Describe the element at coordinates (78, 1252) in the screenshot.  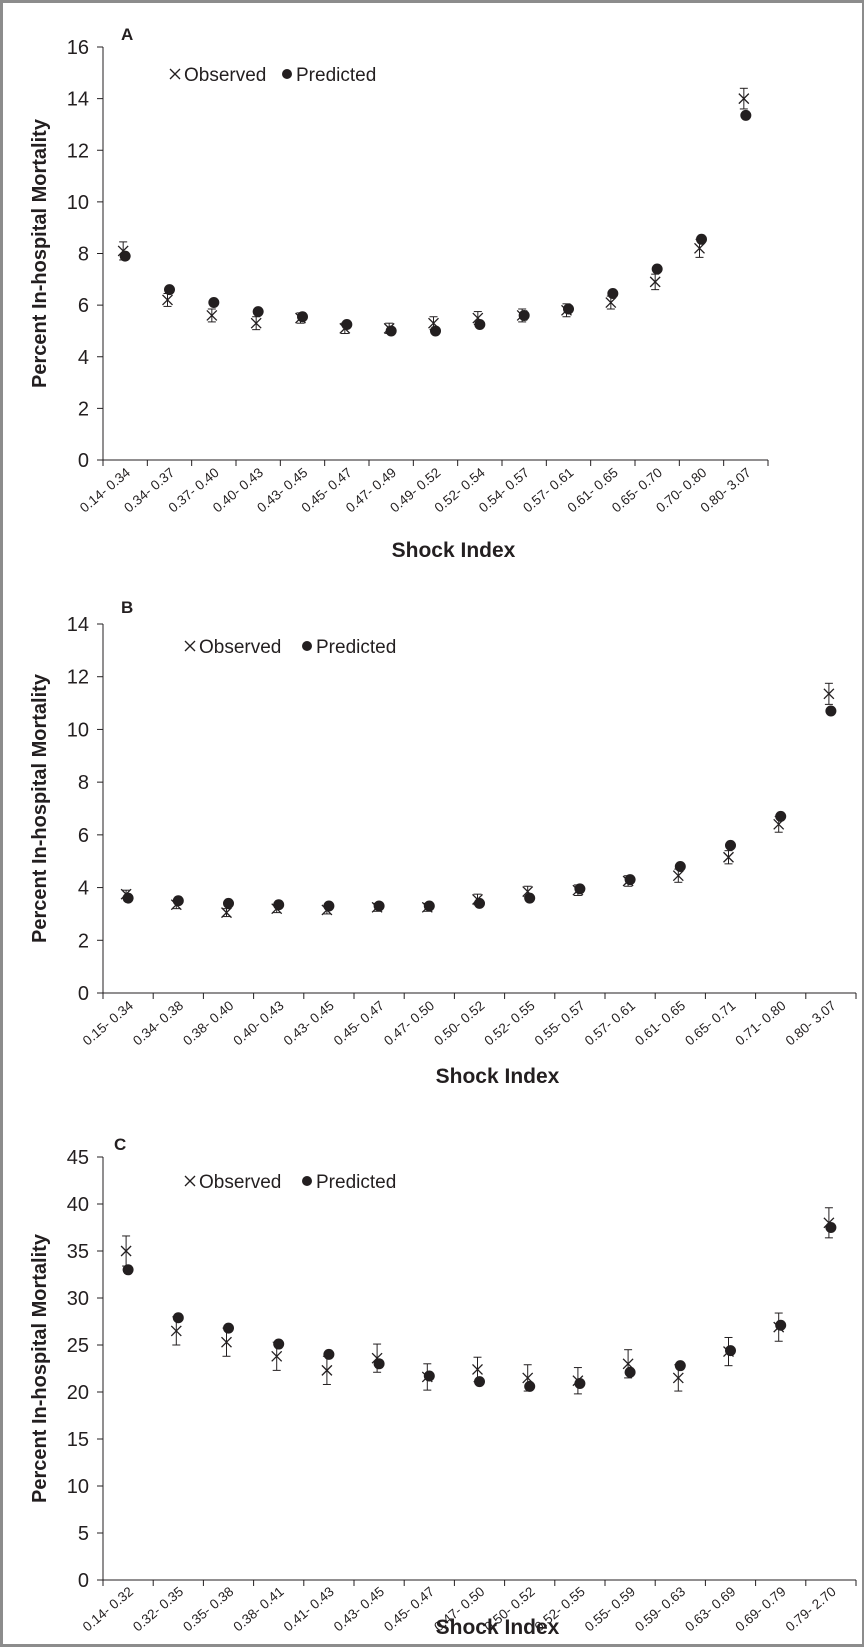
I see `y-tick-label: 35` at that location.